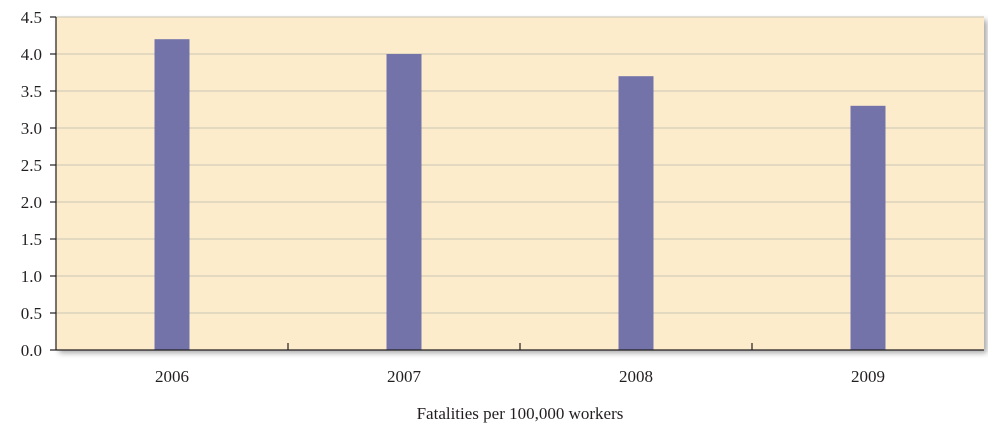 This screenshot has height=427, width=988. I want to click on bar-2007, so click(404, 202).